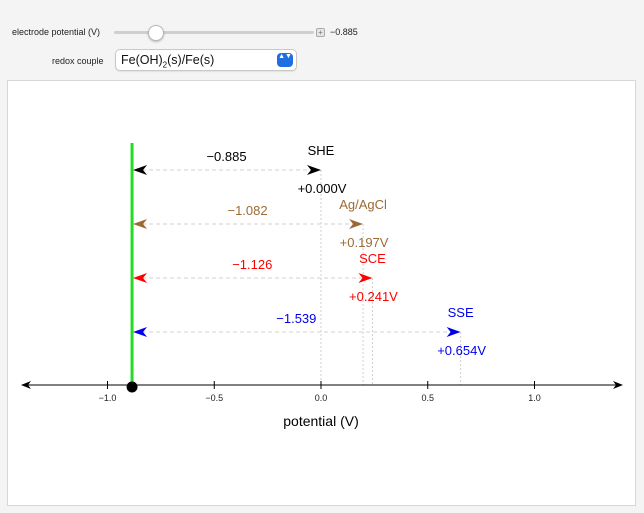 The image size is (644, 513). I want to click on electrode-potential-slider-thumb, so click(156, 33).